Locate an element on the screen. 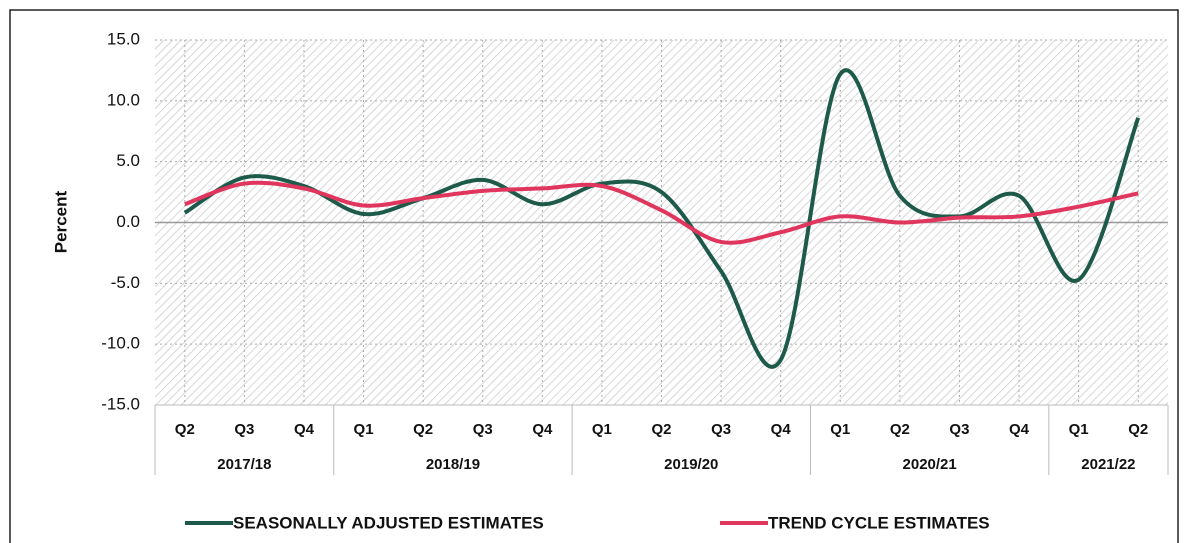 The width and height of the screenshot is (1184, 543). legend-label: TREND CYCLE ESTIMATES is located at coordinates (879, 522).